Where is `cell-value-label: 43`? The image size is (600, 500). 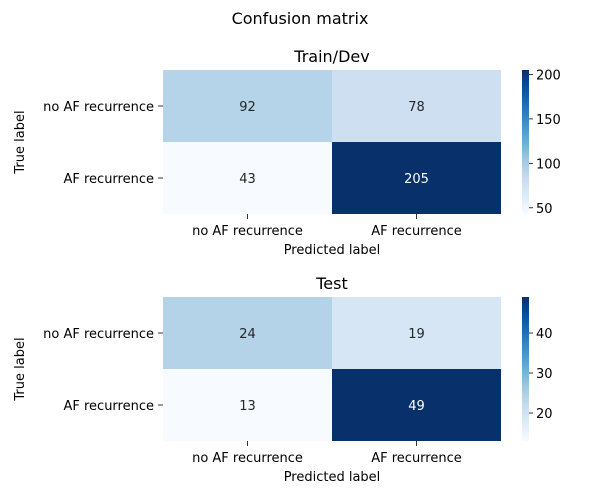
cell-value-label: 43 is located at coordinates (247, 179).